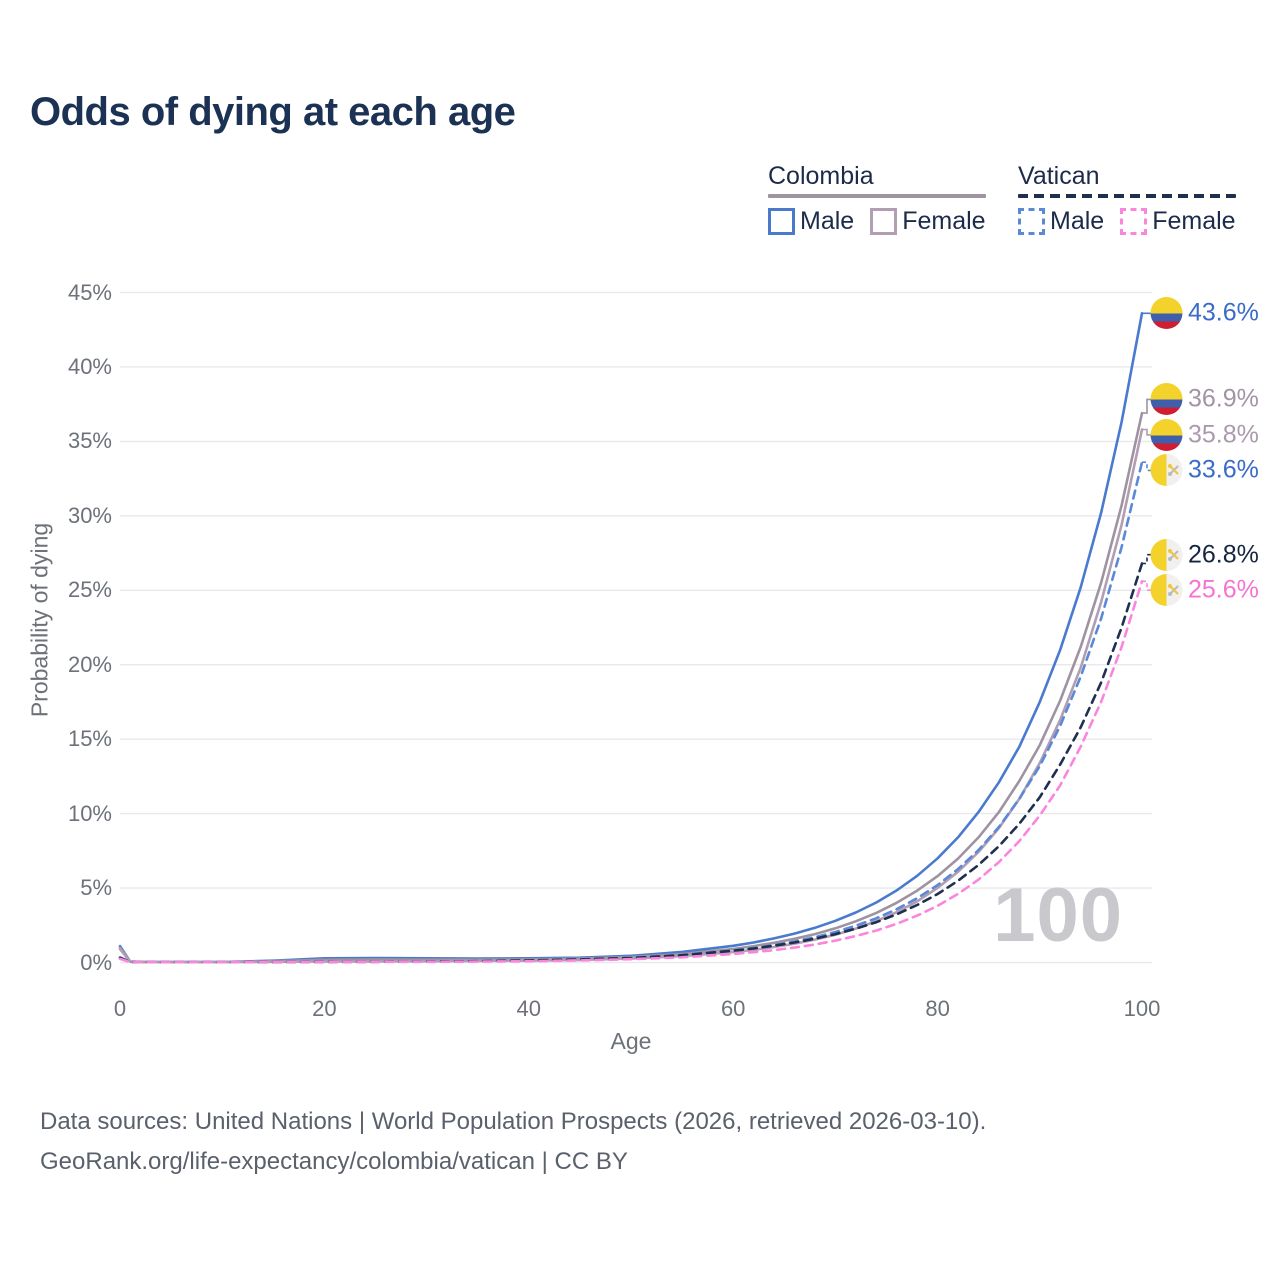  I want to click on end-label-value: 36.9%, so click(1223, 398).